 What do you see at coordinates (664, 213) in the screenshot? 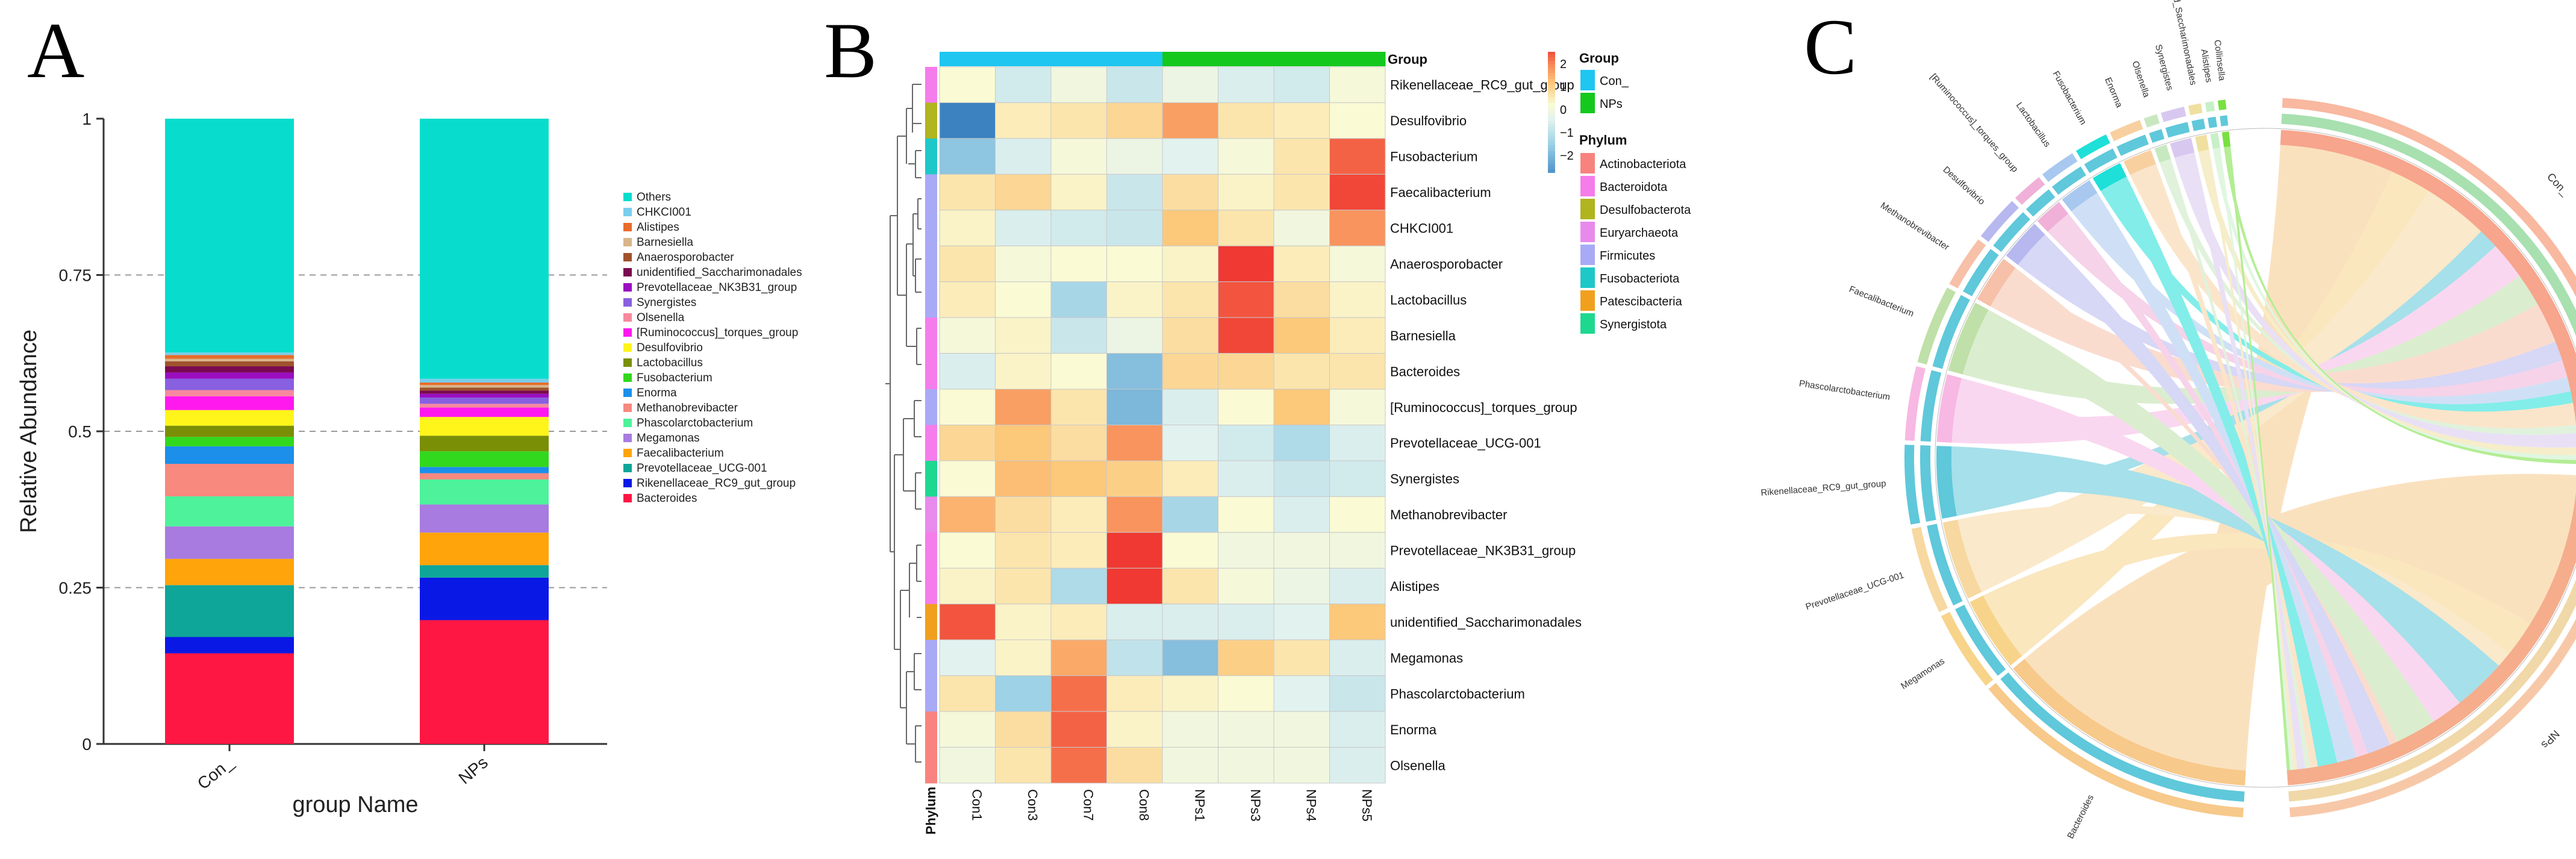
I see `legend-label: CHKCI001` at bounding box center [664, 213].